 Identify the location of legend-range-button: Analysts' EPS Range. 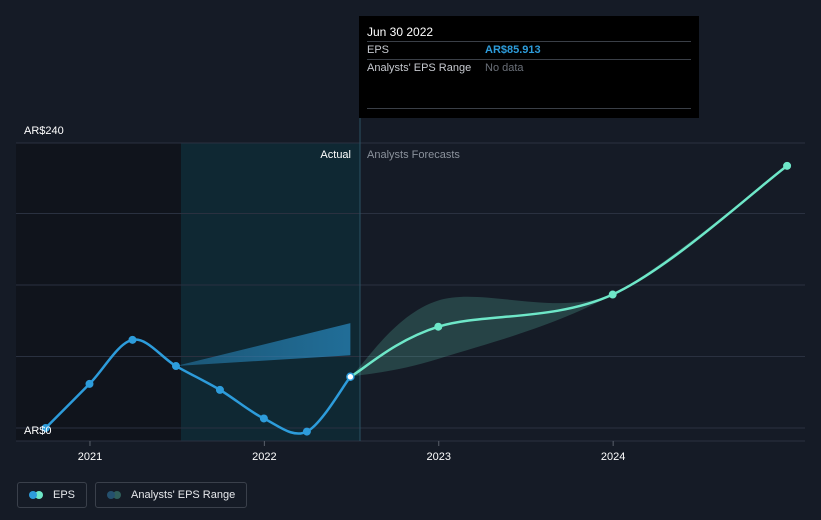
(171, 495).